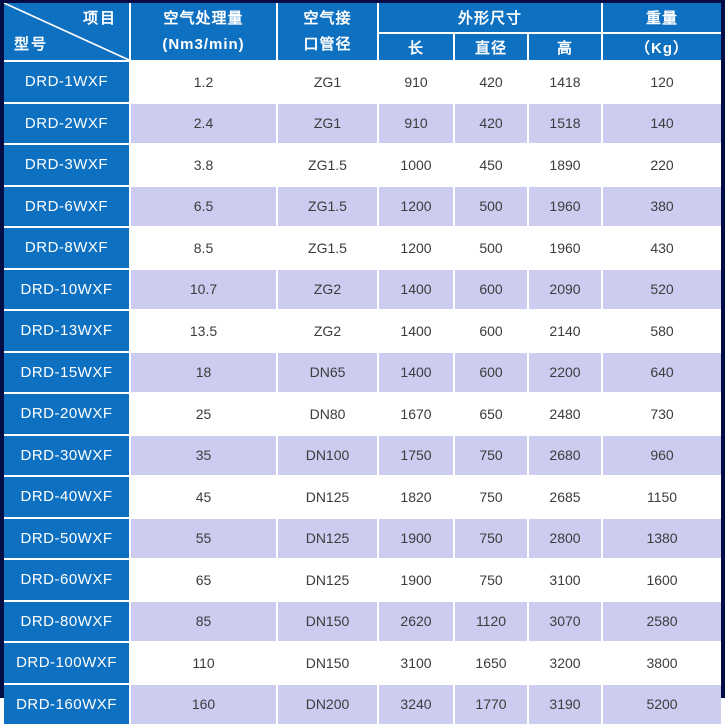 This screenshot has height=724, width=725. What do you see at coordinates (203, 373) in the screenshot?
I see `cell-capacity: 18` at bounding box center [203, 373].